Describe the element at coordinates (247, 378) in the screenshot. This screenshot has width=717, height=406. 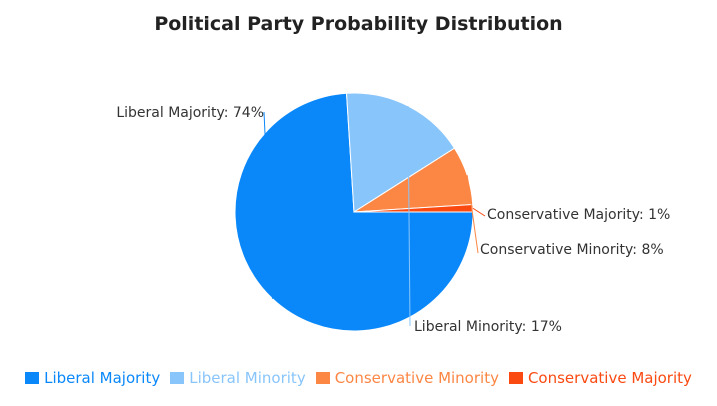
I see `legend-label-liberal-minority: Liberal Minority` at that location.